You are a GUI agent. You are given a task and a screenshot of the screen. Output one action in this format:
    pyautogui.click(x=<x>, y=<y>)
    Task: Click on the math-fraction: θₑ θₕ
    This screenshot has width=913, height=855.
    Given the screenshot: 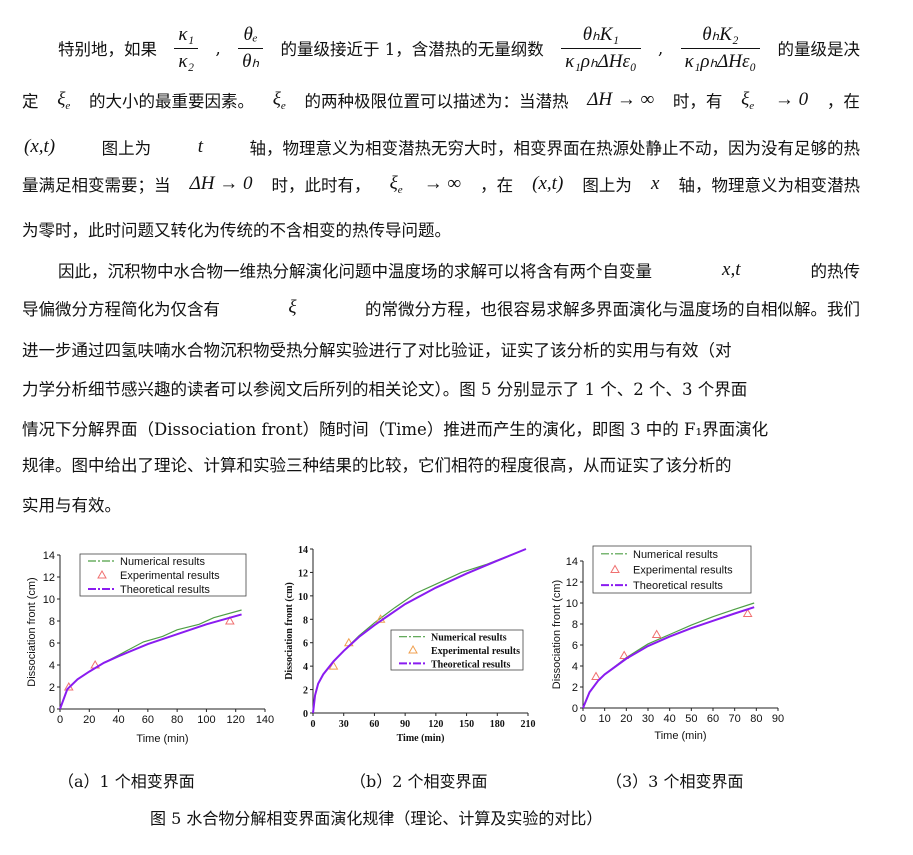 What is the action you would take?
    pyautogui.click(x=251, y=48)
    